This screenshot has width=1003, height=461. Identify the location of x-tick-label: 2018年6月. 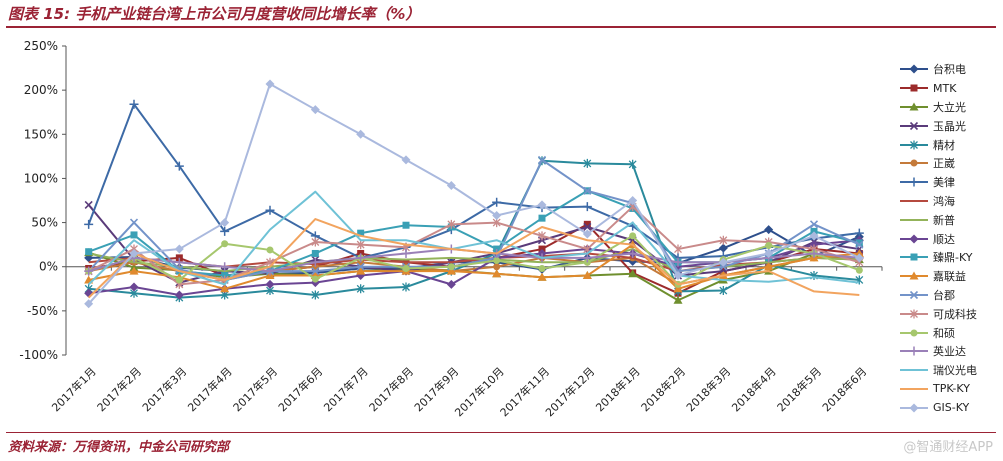
(844, 389).